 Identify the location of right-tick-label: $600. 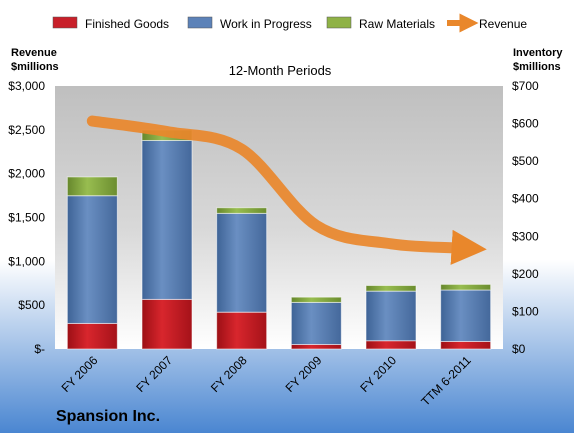
(525, 124).